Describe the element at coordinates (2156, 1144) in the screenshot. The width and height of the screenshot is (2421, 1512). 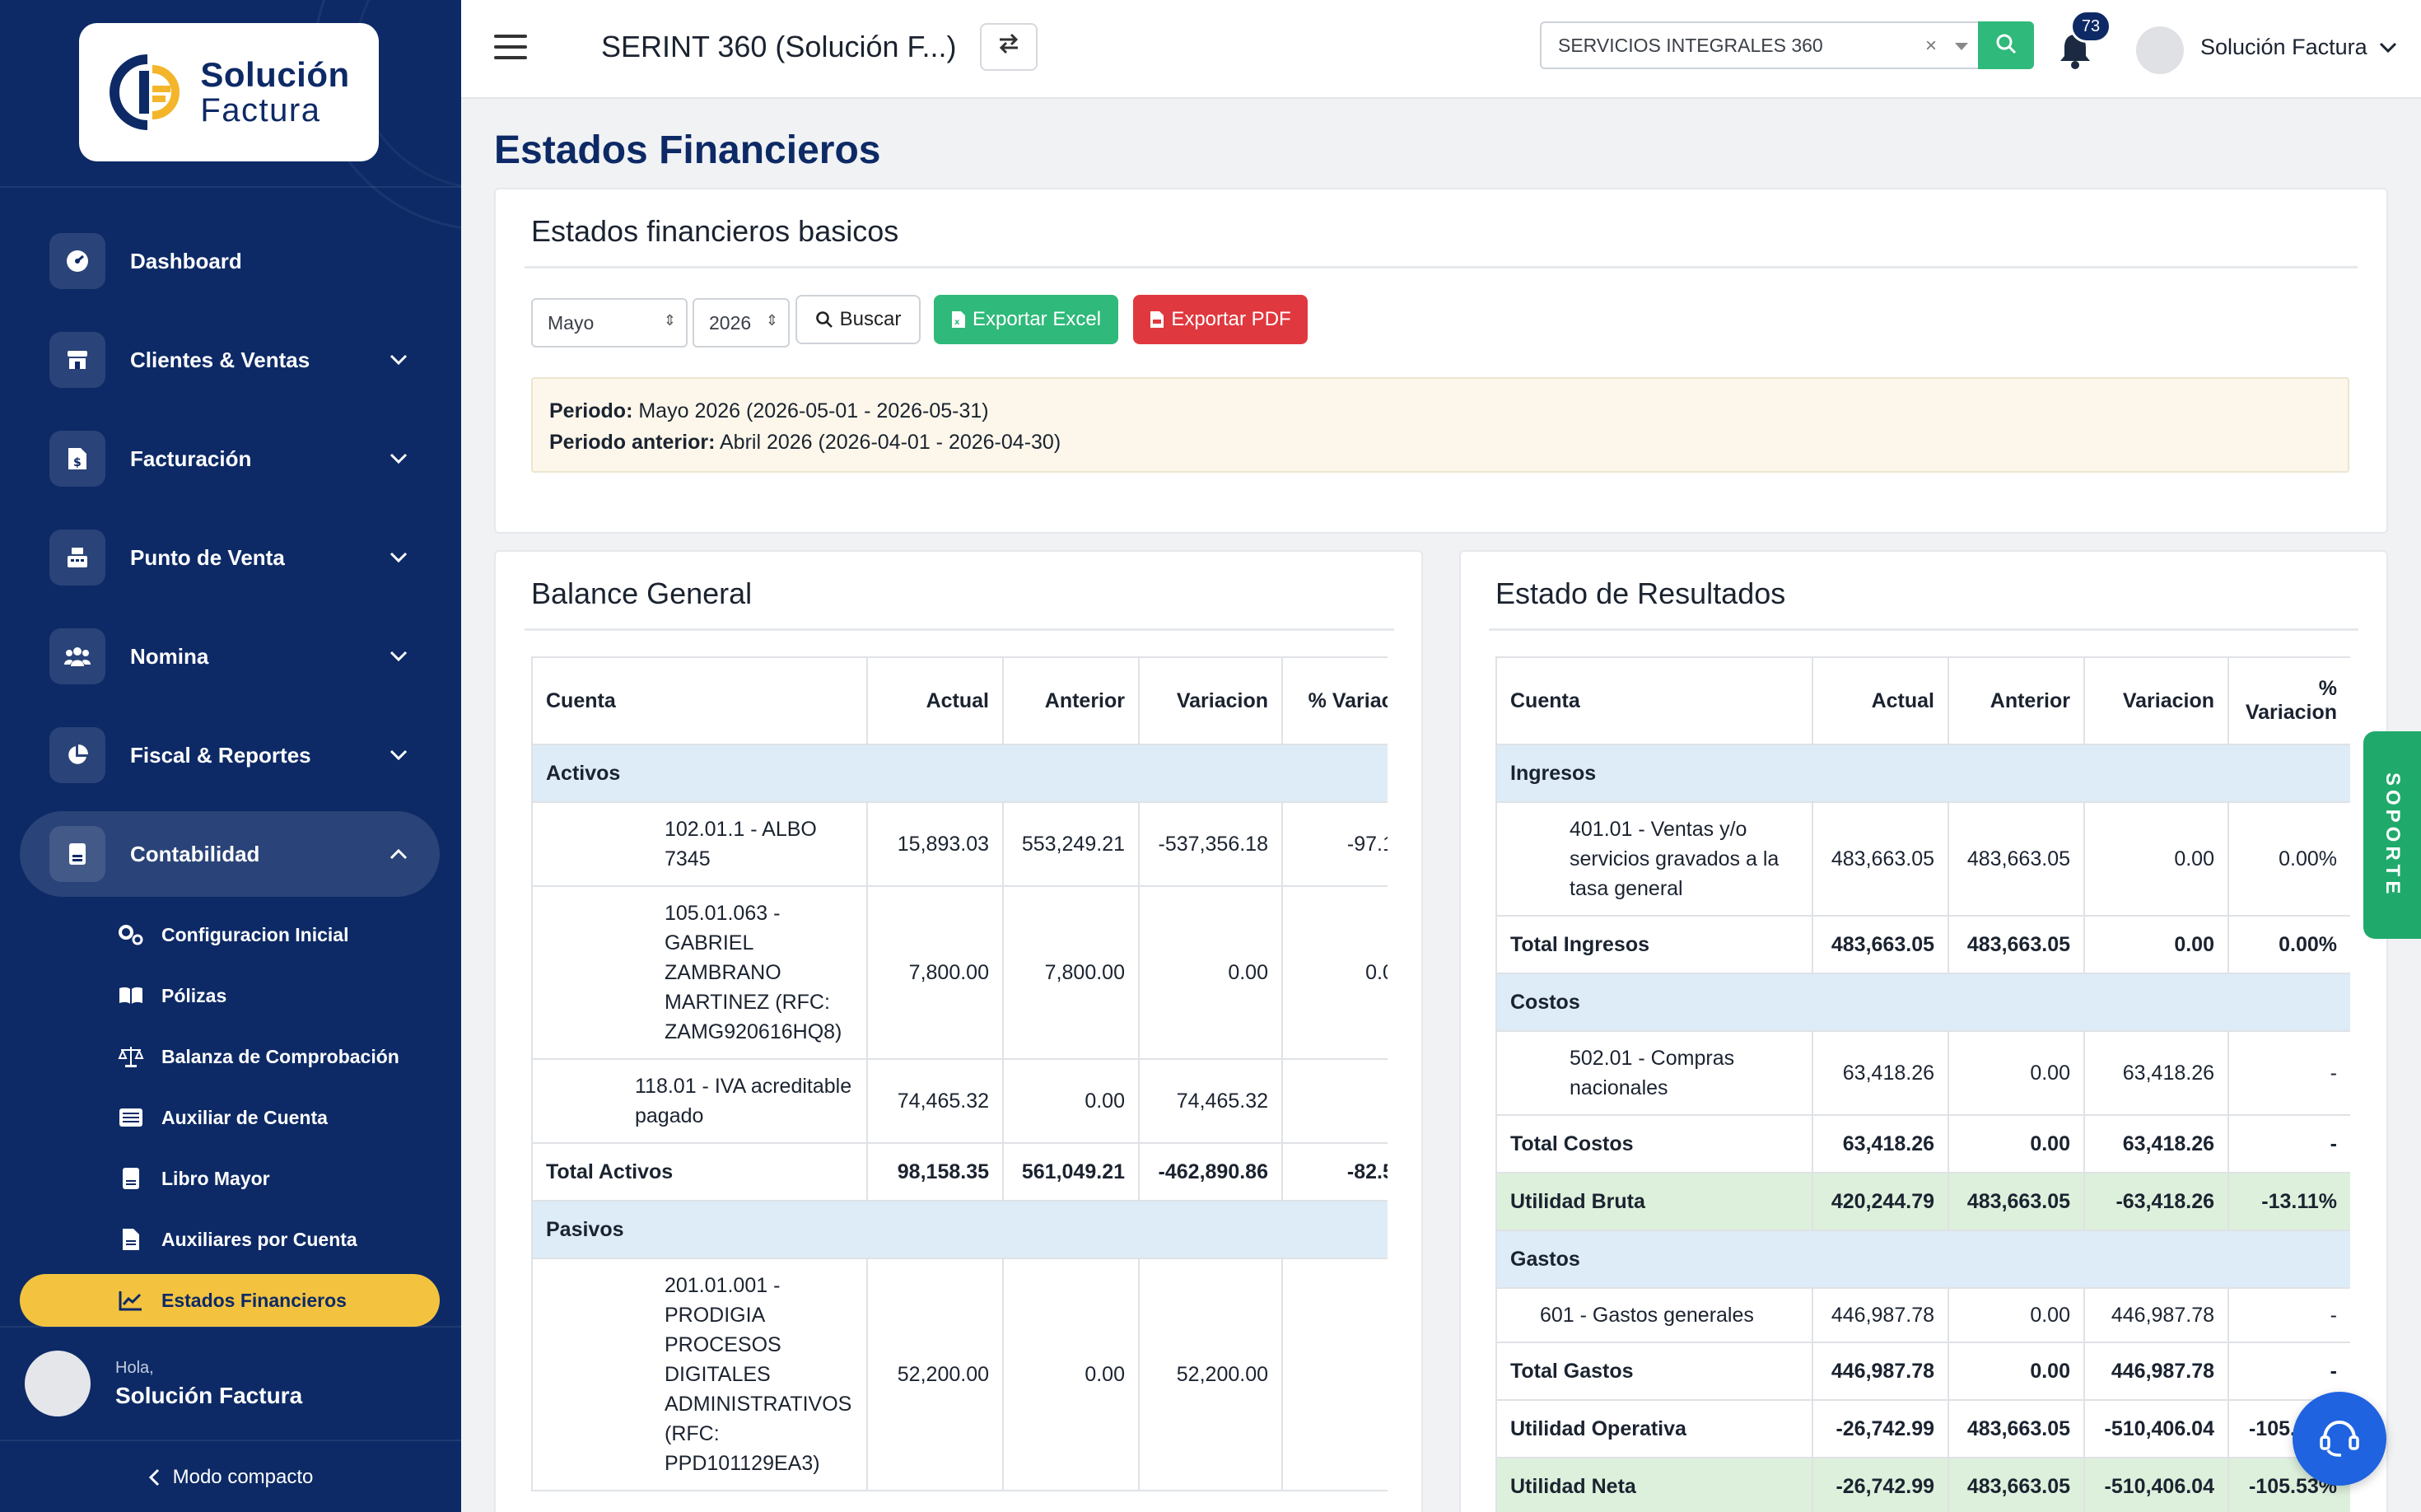
I see `variacion-cell: 63,418.26` at that location.